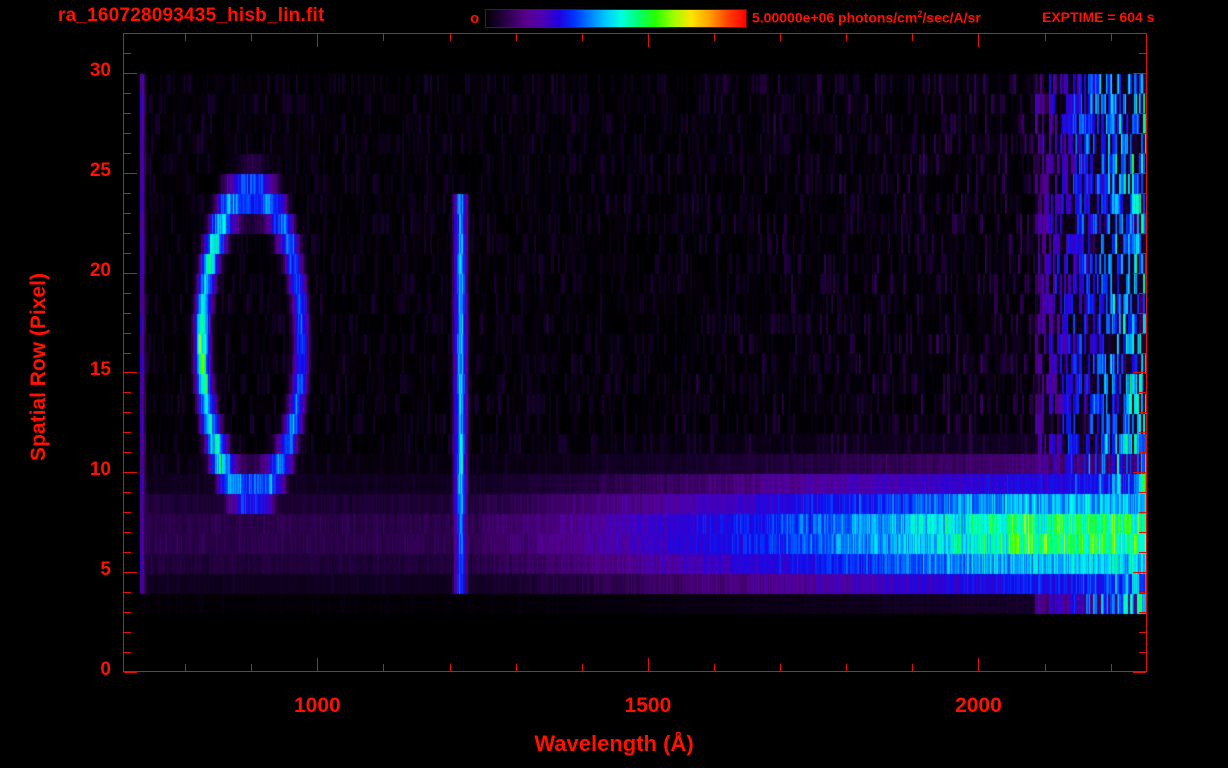 This screenshot has width=1228, height=768. What do you see at coordinates (614, 743) in the screenshot?
I see `x-axis-title: Wavelength (Å)` at bounding box center [614, 743].